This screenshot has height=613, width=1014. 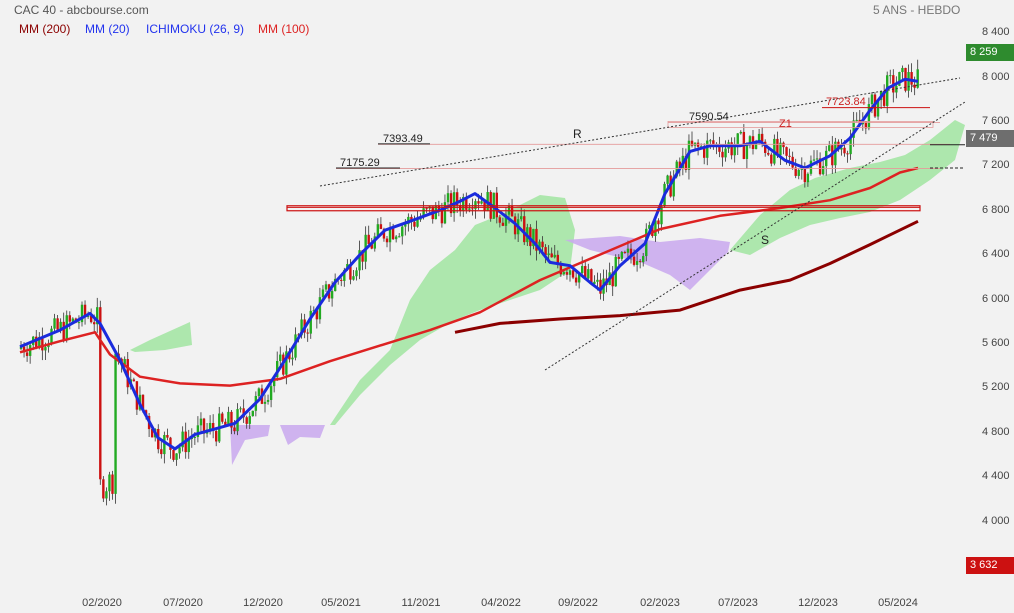 I want to click on x-tick: 04/2022, so click(x=501, y=603).